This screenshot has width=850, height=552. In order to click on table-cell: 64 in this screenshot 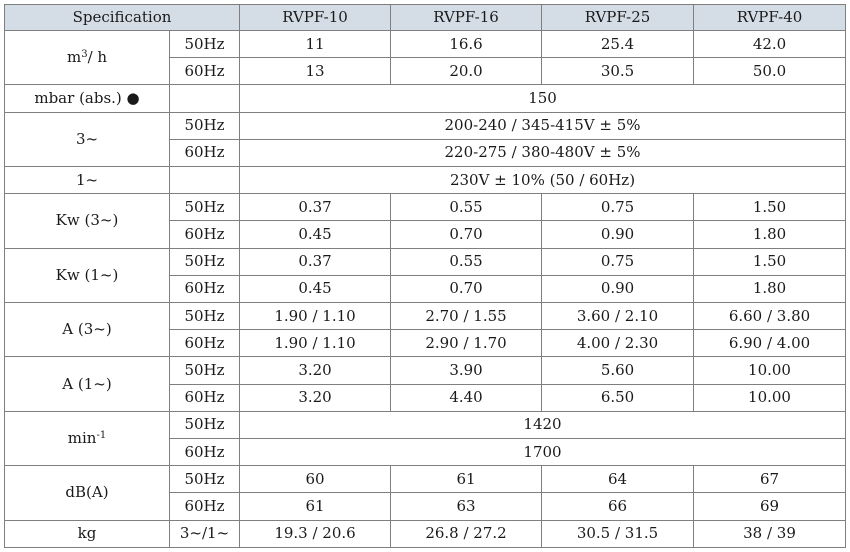, I will do `click(618, 479)`.